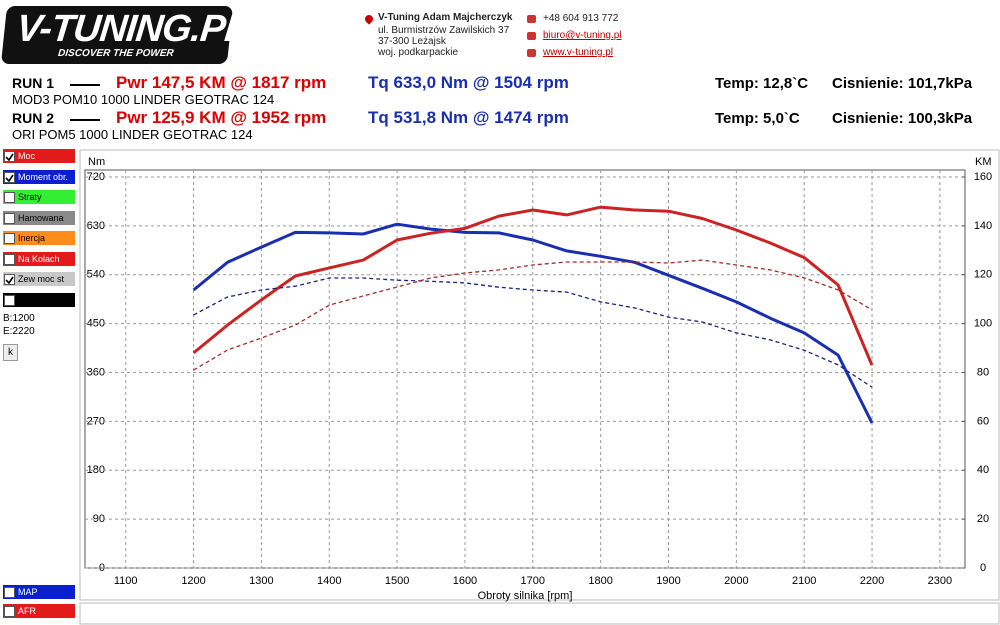 Image resolution: width=1000 pixels, height=625 pixels. I want to click on y-tick-label: 90, so click(99, 519).